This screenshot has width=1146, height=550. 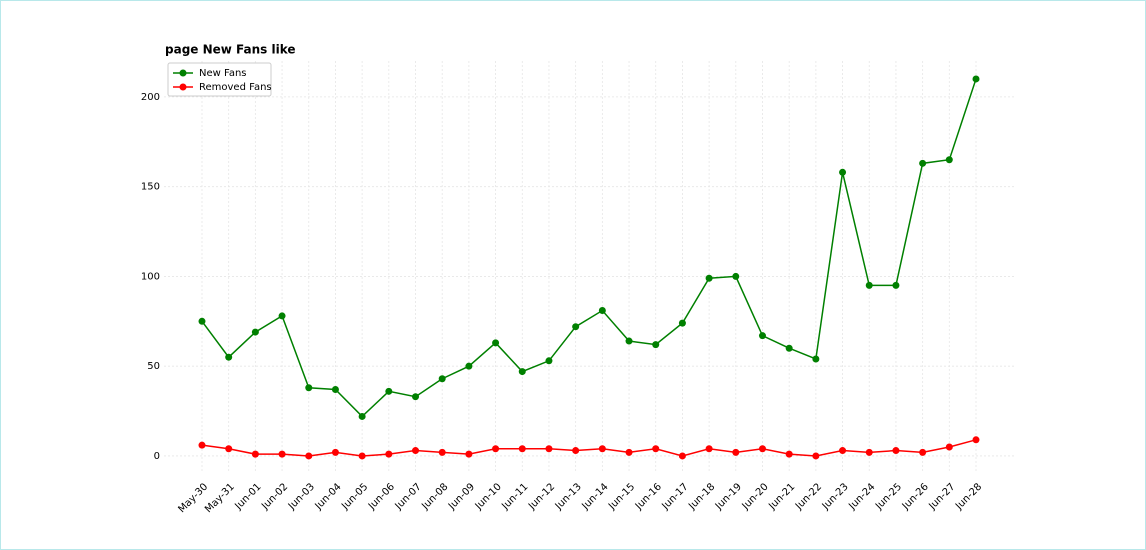 I want to click on x-tick-label: Jun-20, so click(x=755, y=496).